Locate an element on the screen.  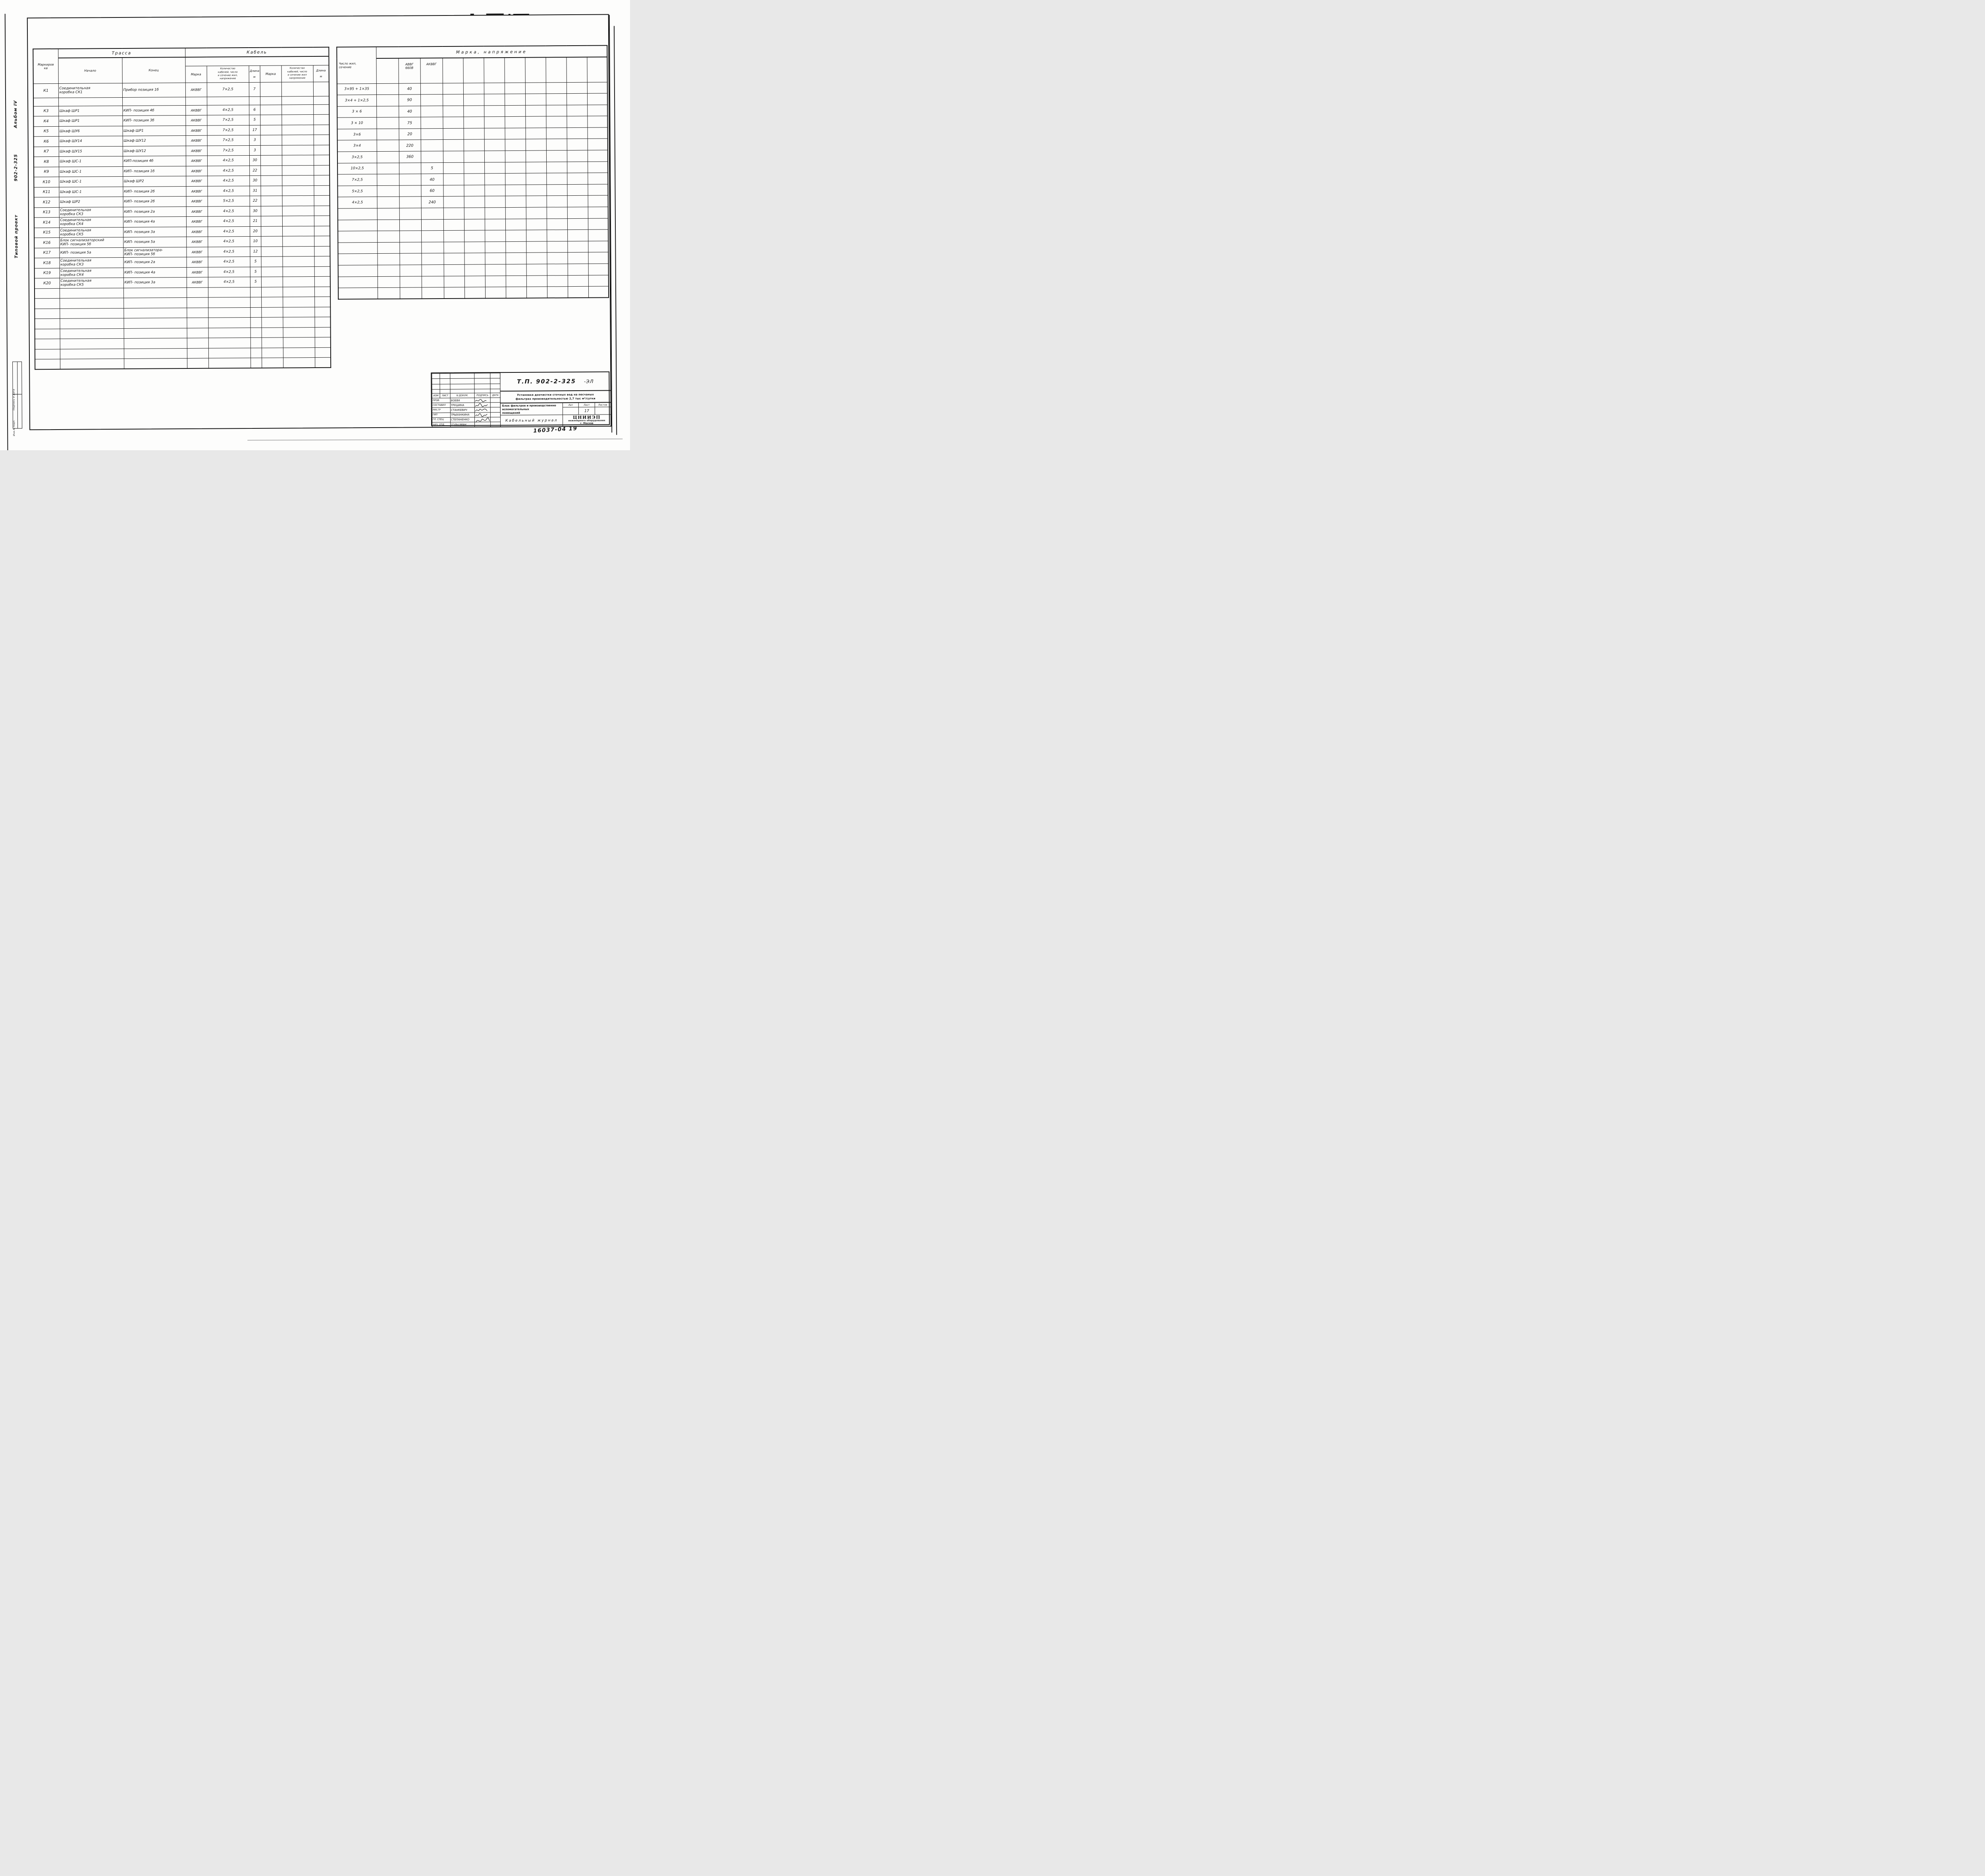
margin-box-signature-date: Подпись и дата is located at coordinates (17, 385).